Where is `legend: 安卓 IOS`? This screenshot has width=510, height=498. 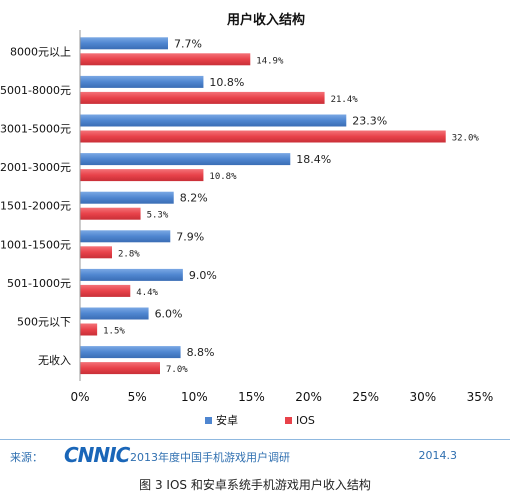
legend: 安卓 IOS is located at coordinates (260, 420).